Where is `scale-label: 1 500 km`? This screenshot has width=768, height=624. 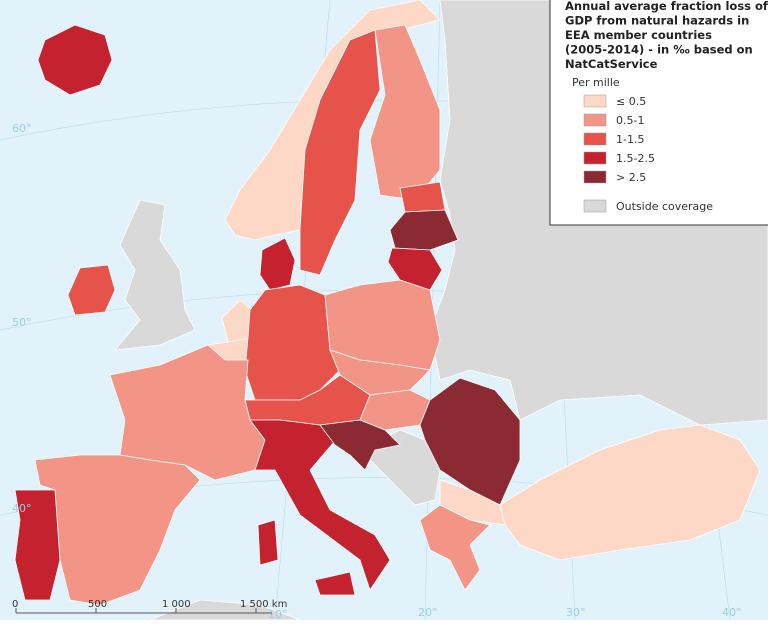
scale-label: 1 500 km is located at coordinates (263, 604).